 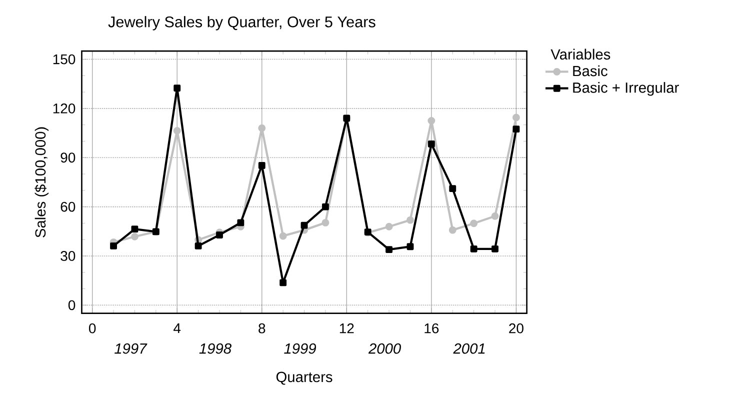 I want to click on y-tick-label: 60, so click(x=68, y=207).